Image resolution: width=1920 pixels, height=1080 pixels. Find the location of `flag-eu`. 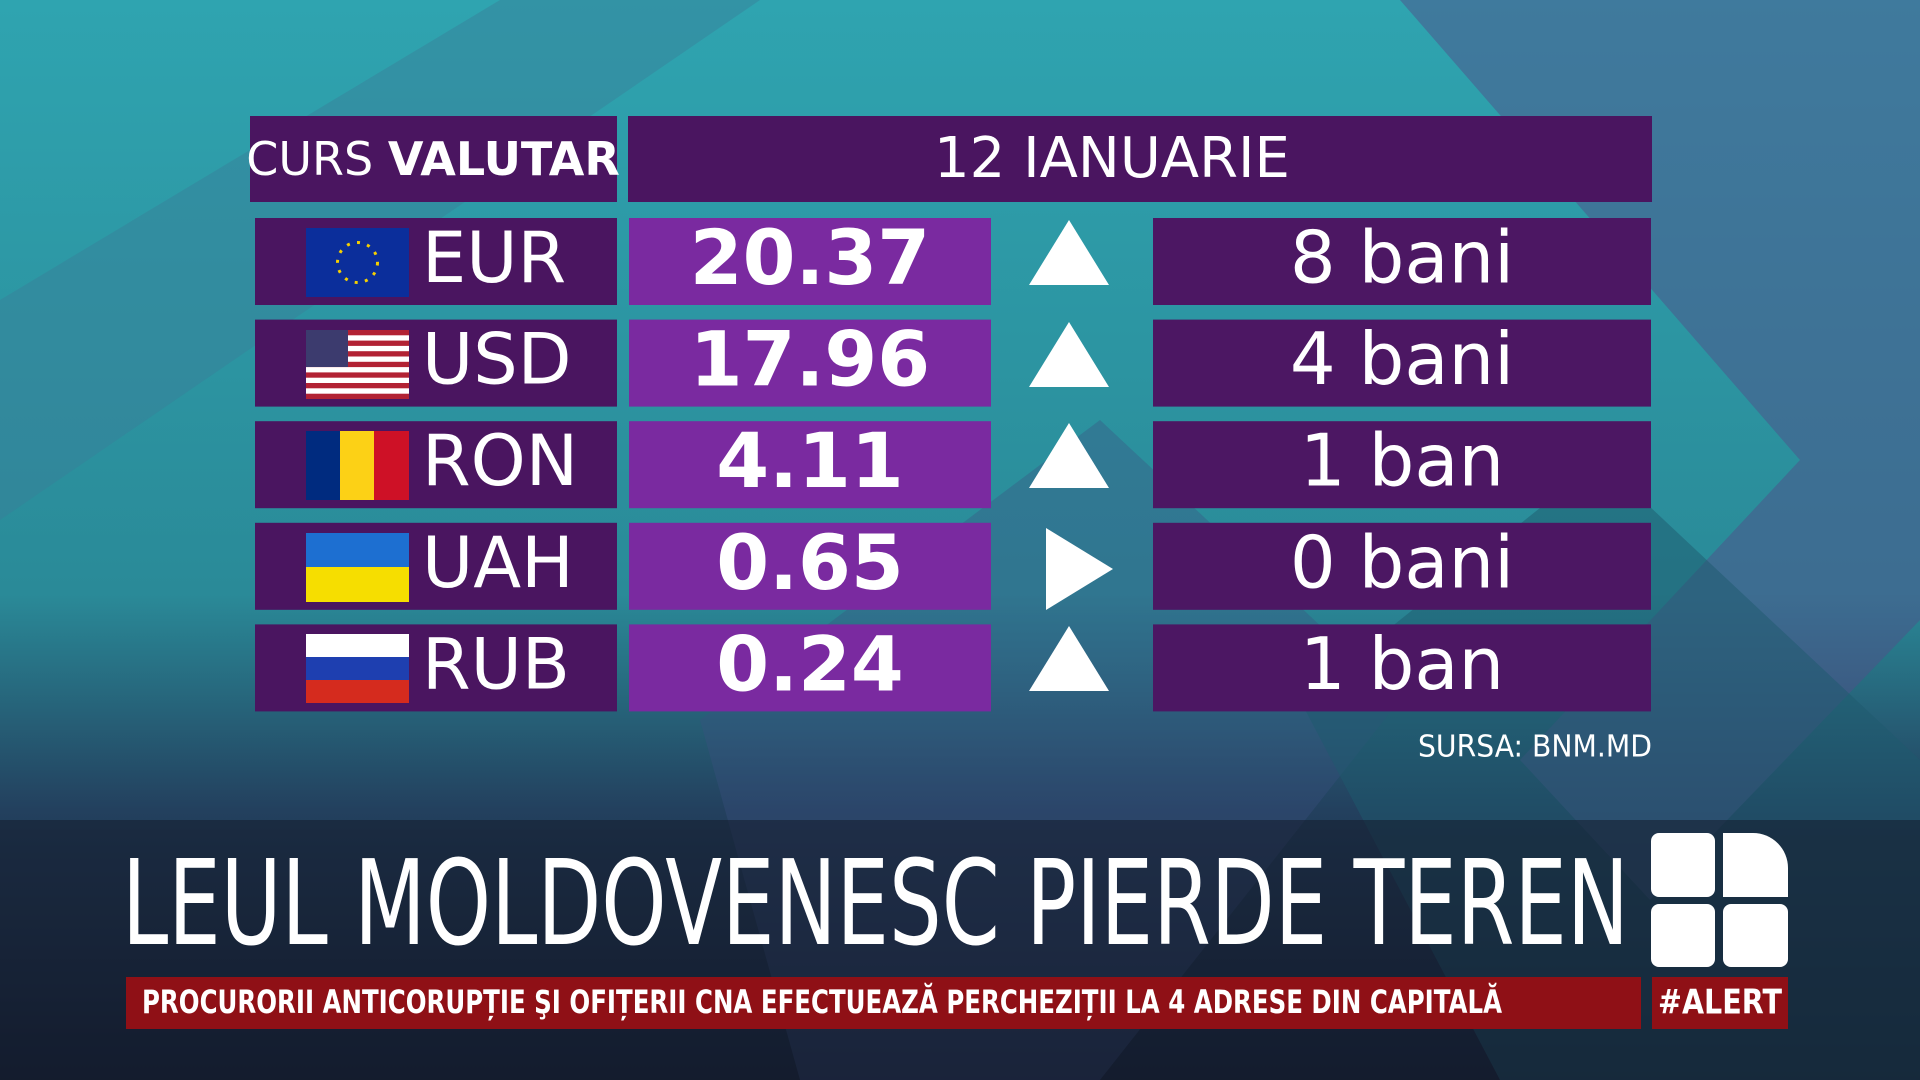

flag-eu is located at coordinates (357, 262).